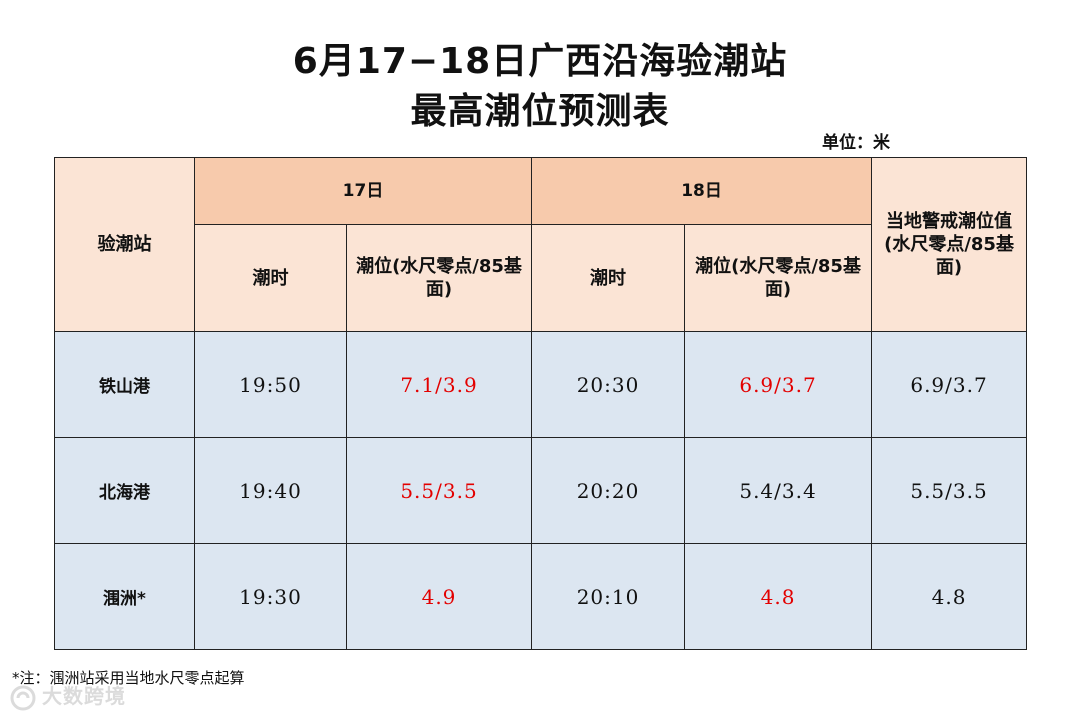 The image size is (1080, 713). What do you see at coordinates (778, 384) in the screenshot?
I see `tide-level-18: 6.9/3.7` at bounding box center [778, 384].